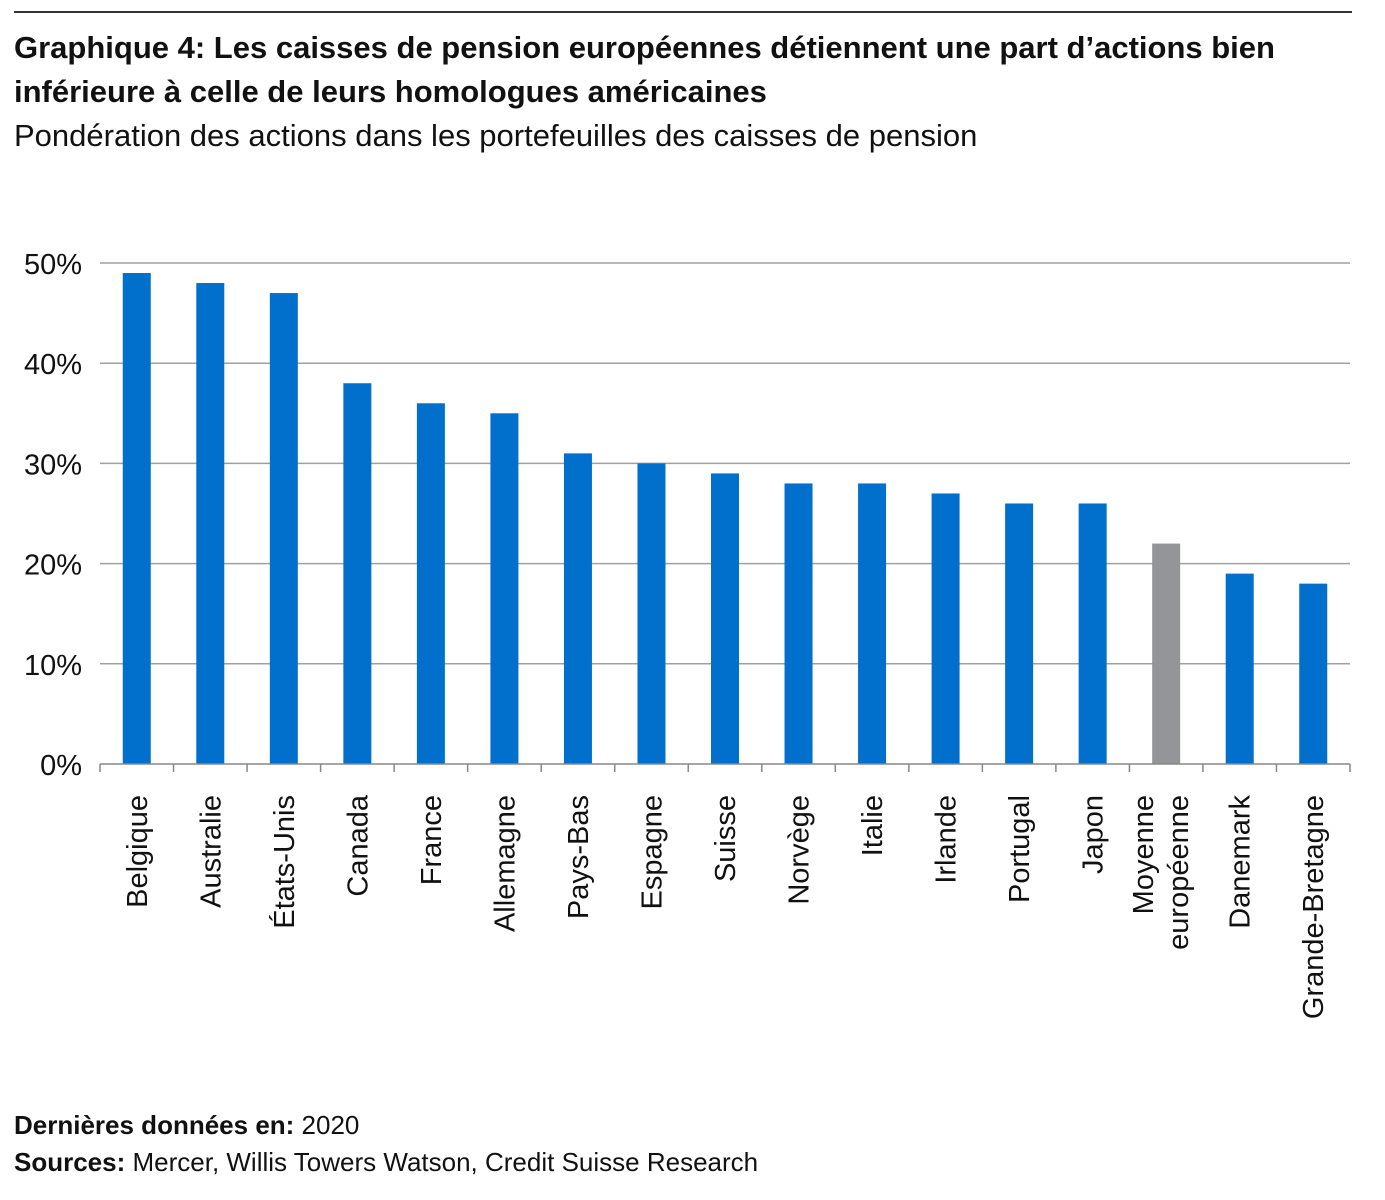 This screenshot has height=1200, width=1385. What do you see at coordinates (53, 666) in the screenshot?
I see `y-tick-label: 10%` at bounding box center [53, 666].